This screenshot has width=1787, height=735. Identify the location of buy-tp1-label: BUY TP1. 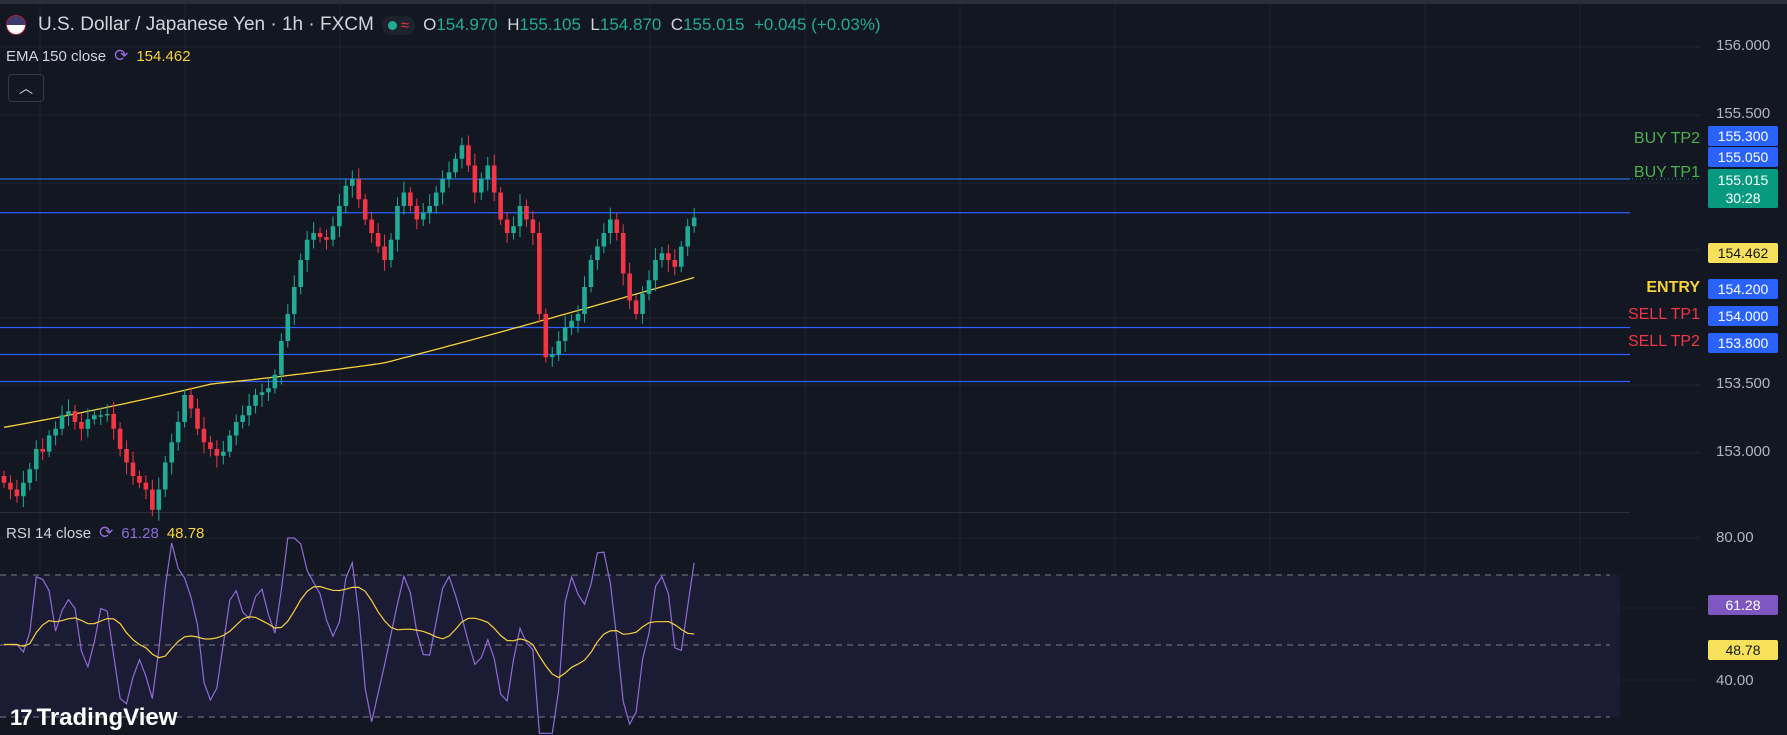
(1666, 172).